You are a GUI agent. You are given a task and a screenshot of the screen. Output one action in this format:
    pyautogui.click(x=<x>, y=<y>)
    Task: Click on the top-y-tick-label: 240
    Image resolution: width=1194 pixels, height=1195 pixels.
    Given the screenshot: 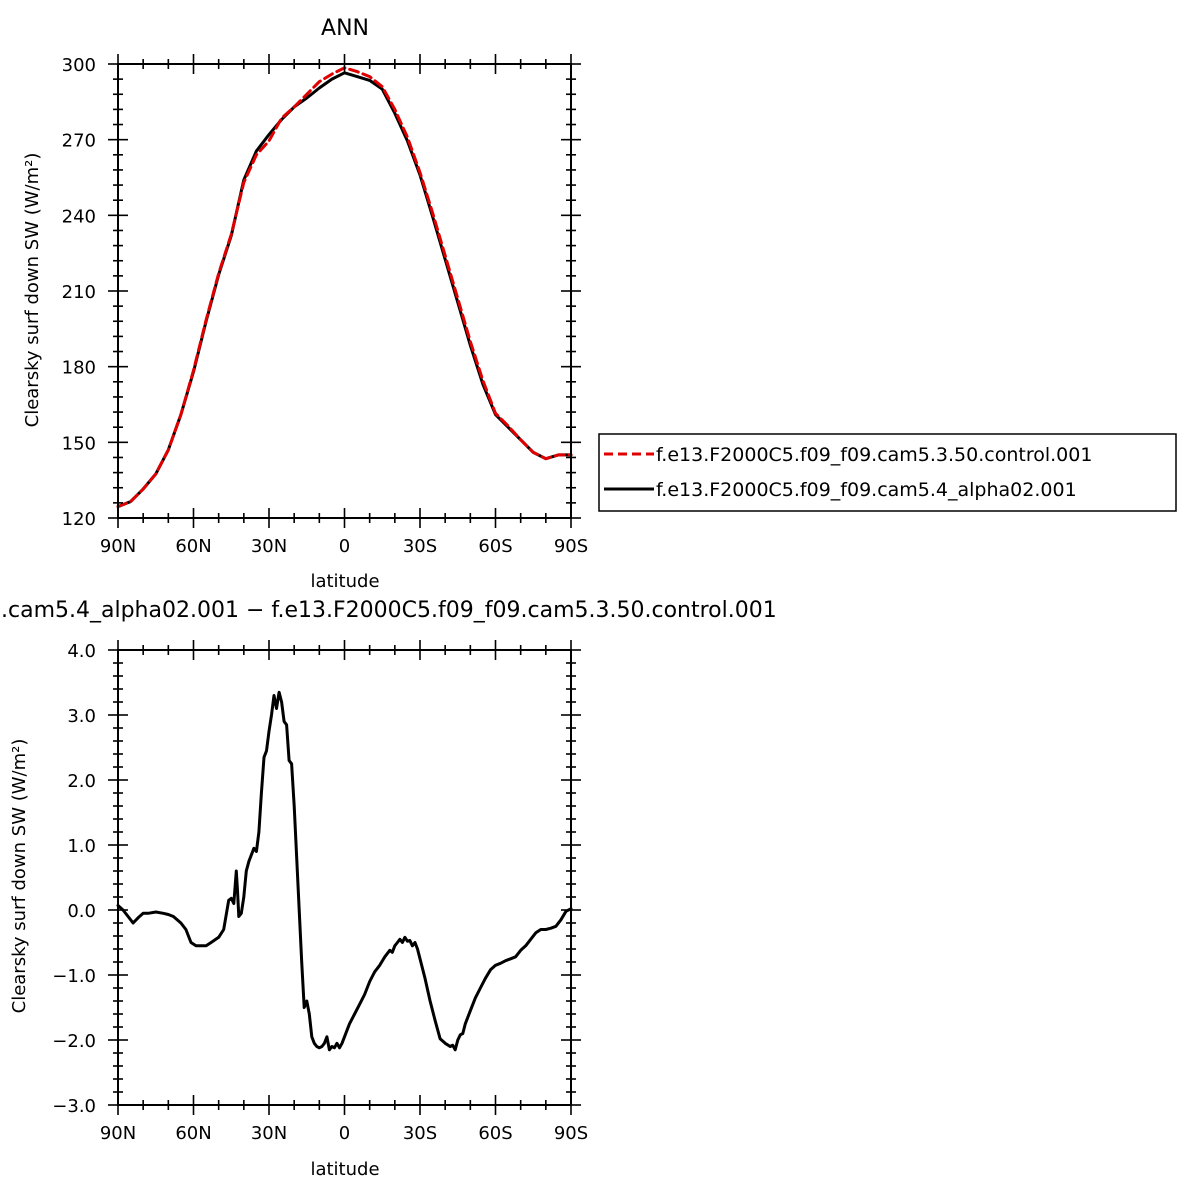 What is the action you would take?
    pyautogui.click(x=79, y=216)
    